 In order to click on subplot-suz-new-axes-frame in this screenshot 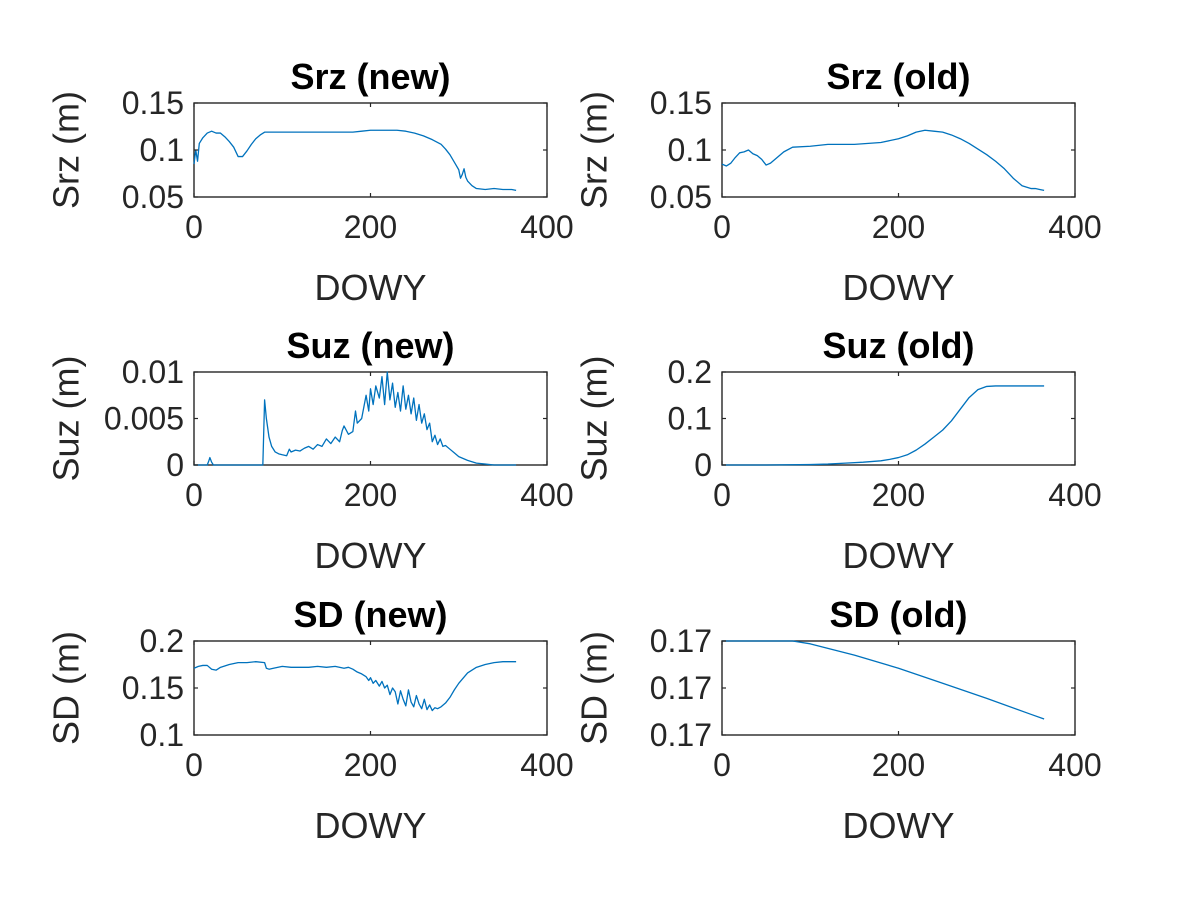, I will do `click(370, 418)`.